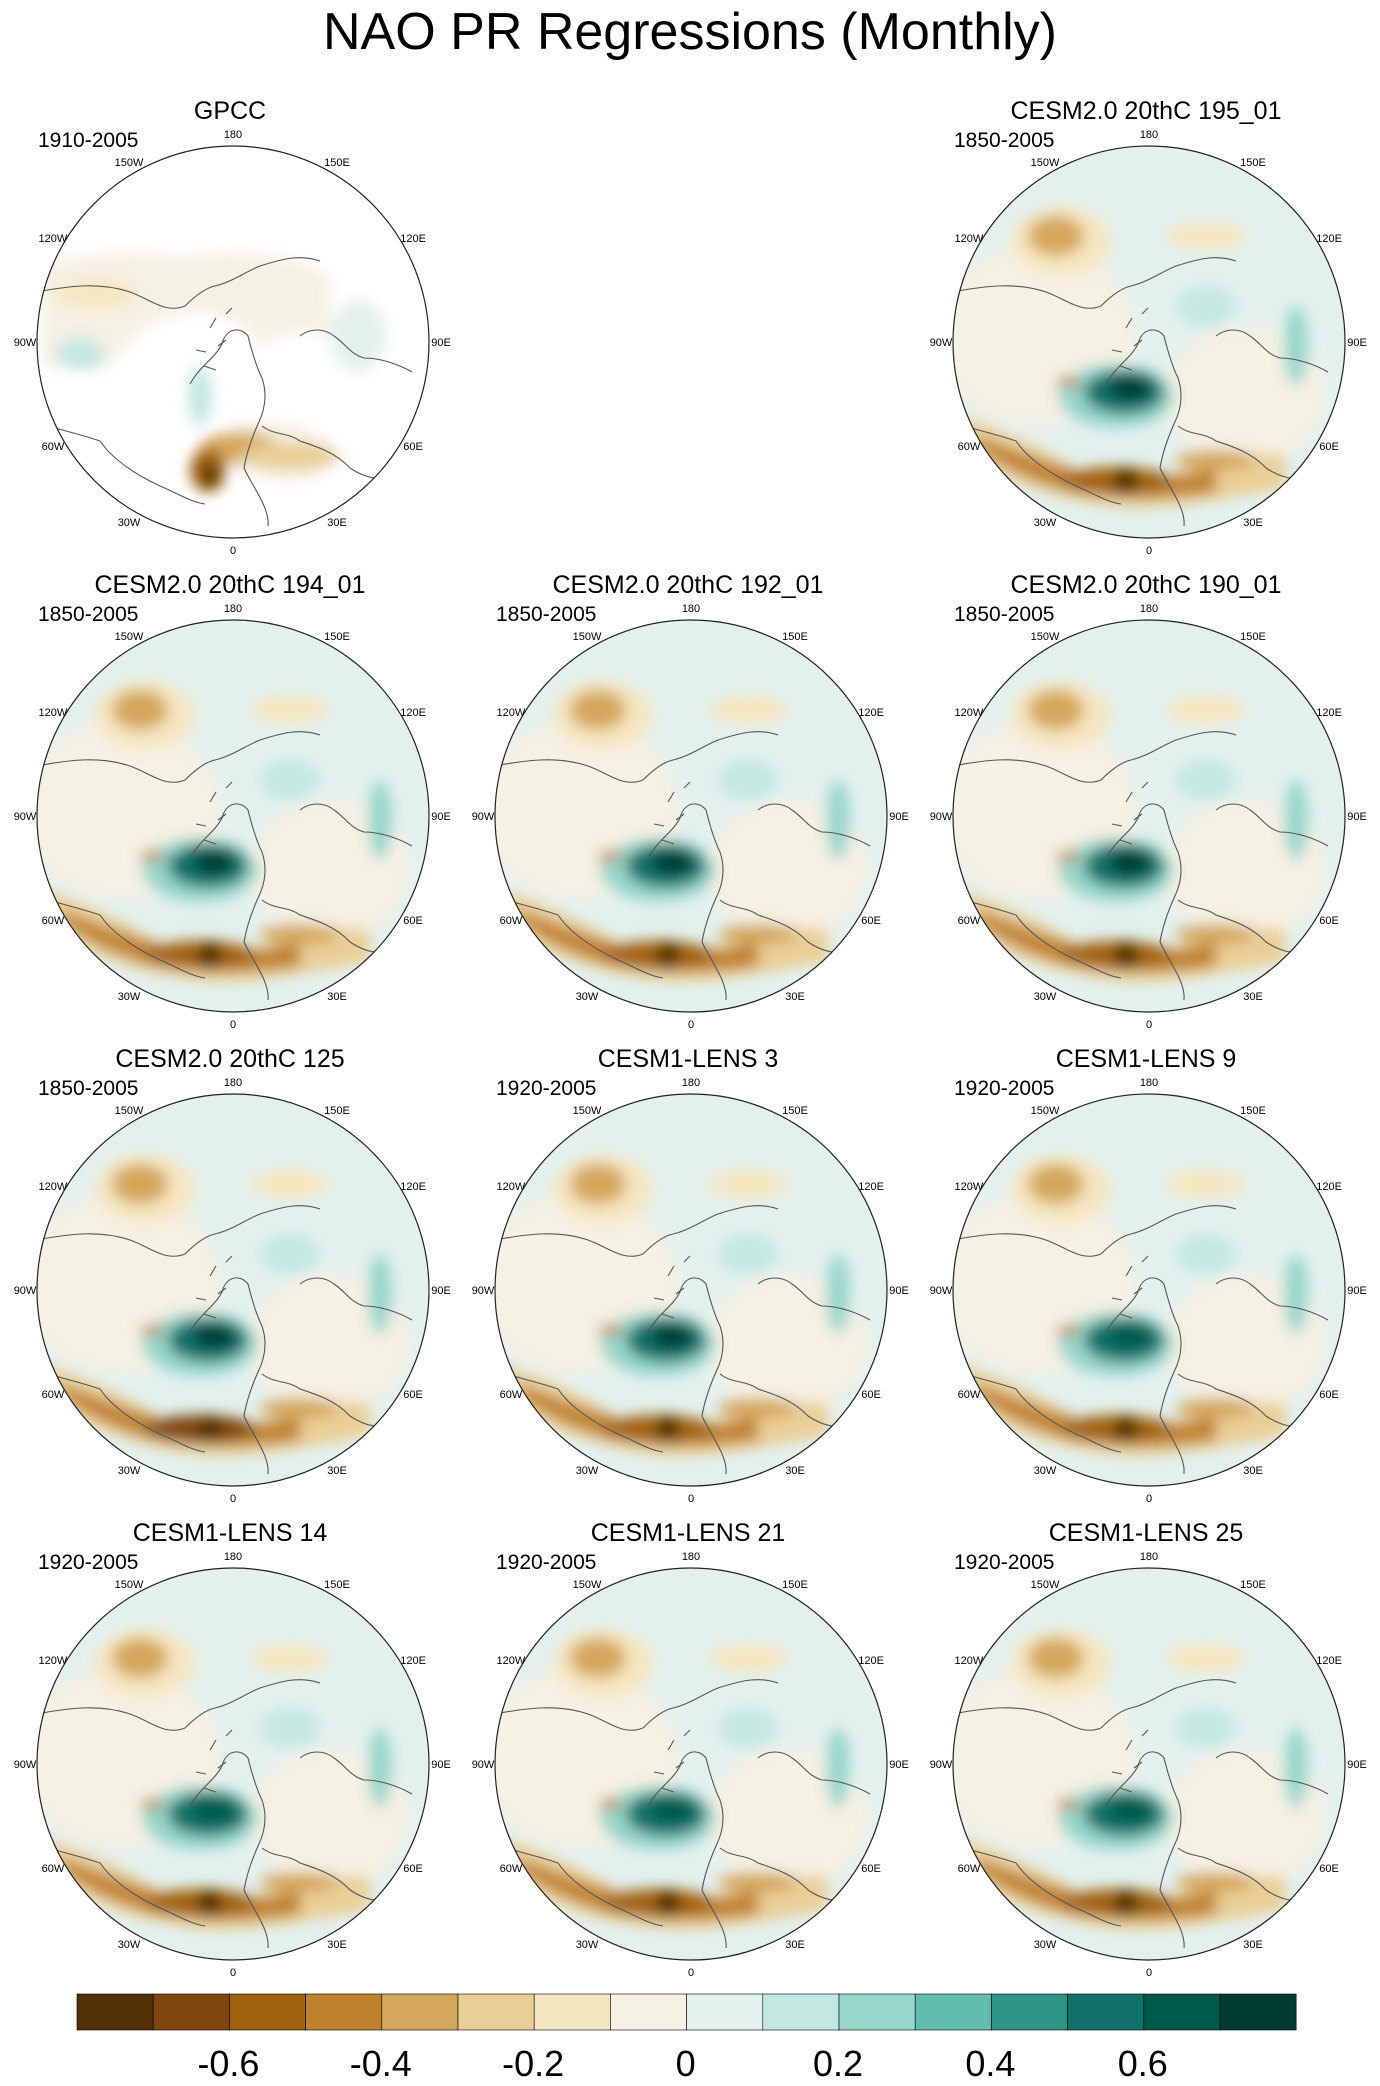 The image size is (1380, 2086). I want to click on panel-title: CESM2.0 20thC 125, so click(230, 1059).